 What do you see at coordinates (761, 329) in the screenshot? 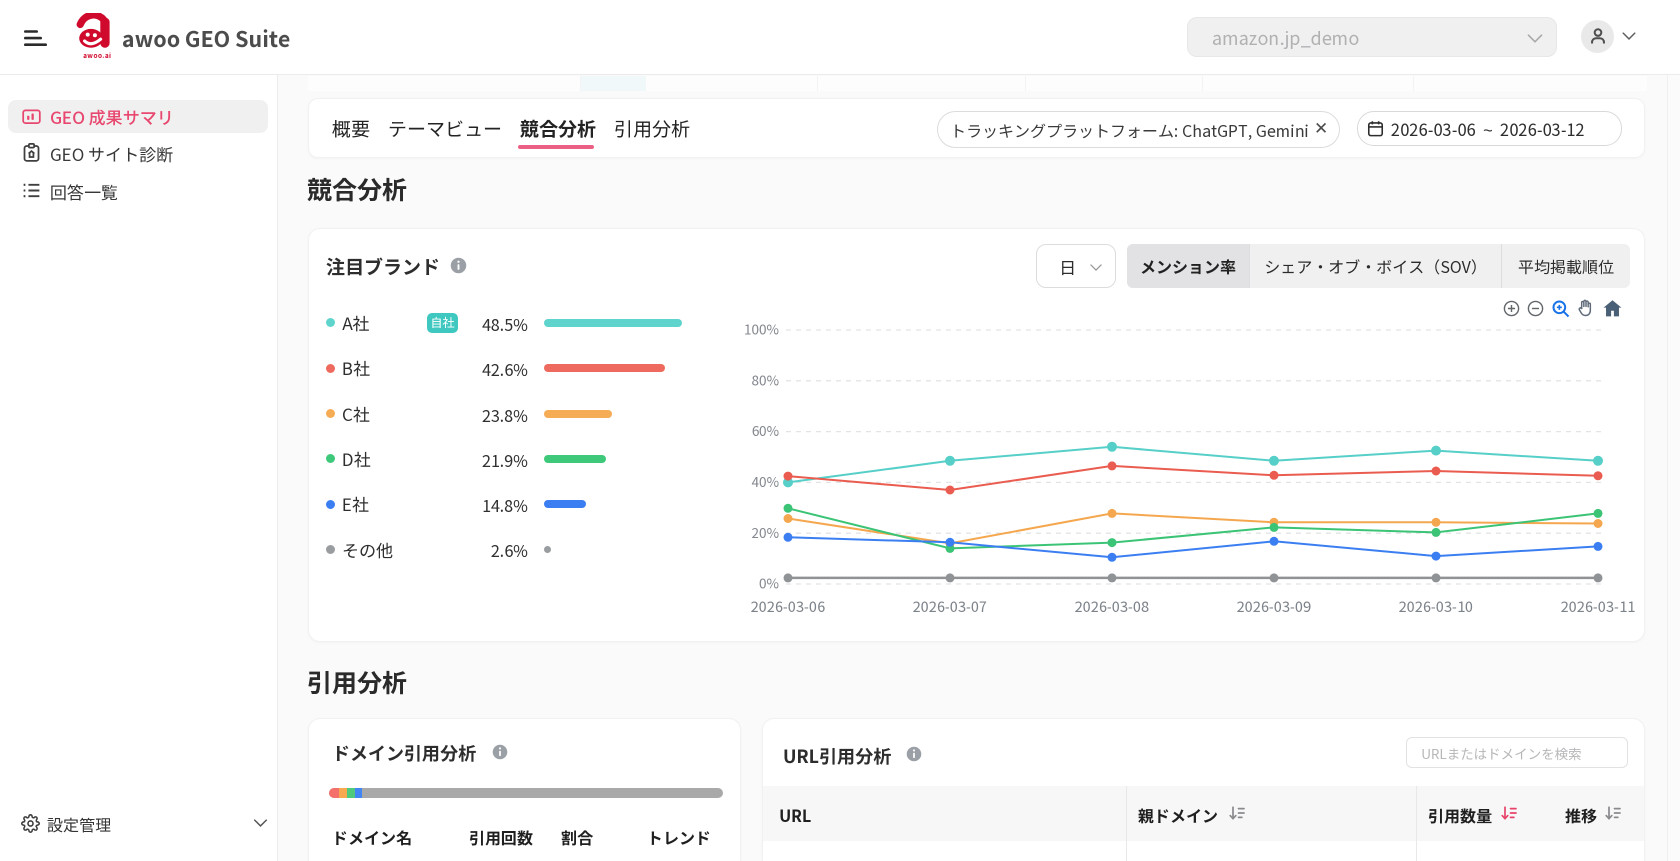
I see `svg-text: 100%` at bounding box center [761, 329].